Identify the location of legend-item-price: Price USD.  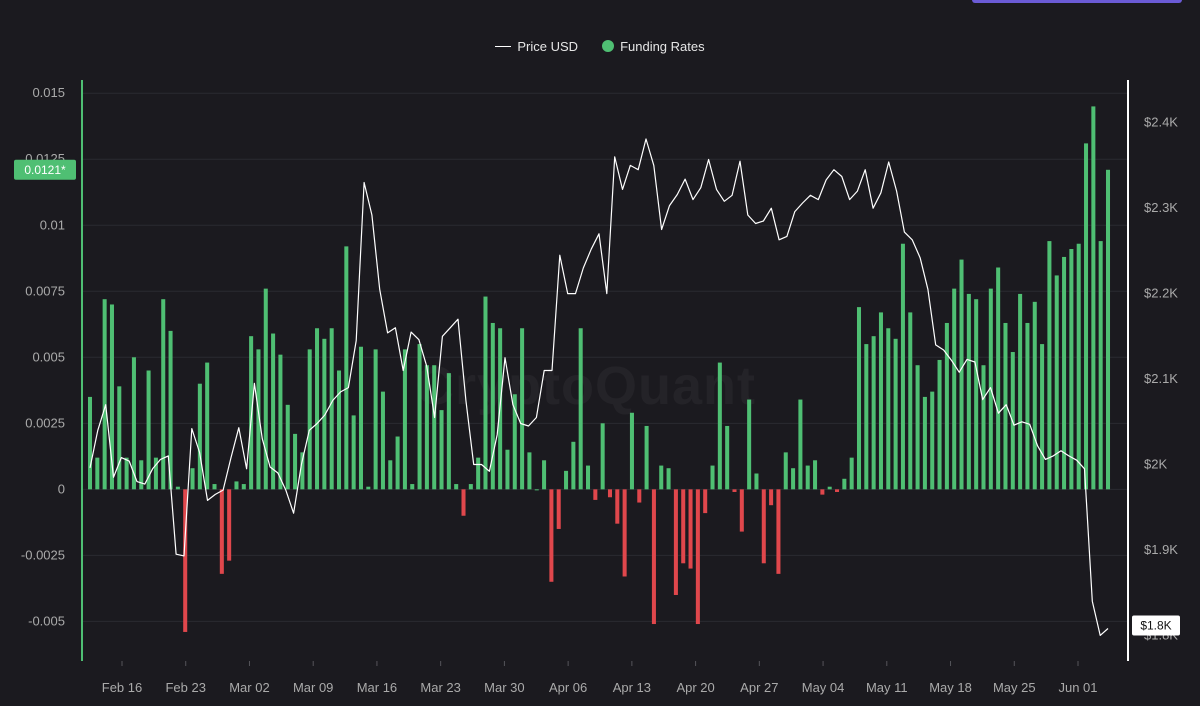
(536, 46).